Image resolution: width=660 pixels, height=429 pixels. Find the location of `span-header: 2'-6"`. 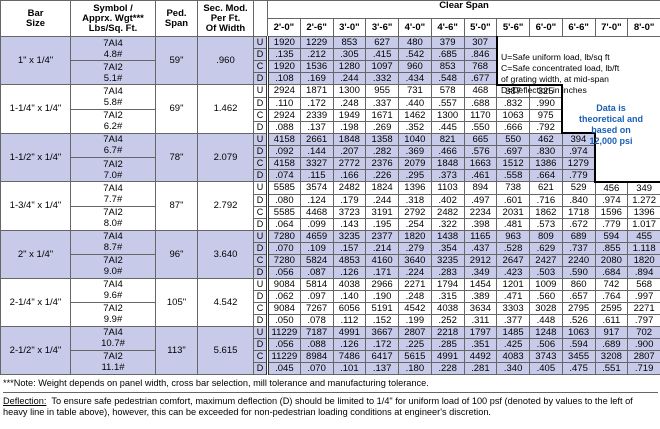

span-header: 2'-6" is located at coordinates (316, 27).